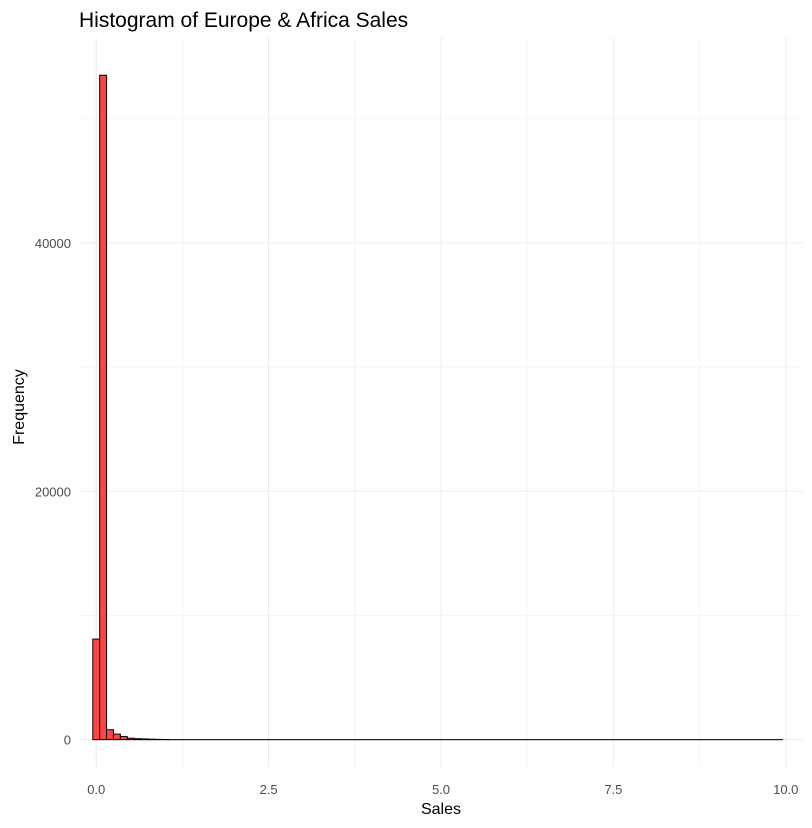  I want to click on x-tick-label: 5.0, so click(441, 789).